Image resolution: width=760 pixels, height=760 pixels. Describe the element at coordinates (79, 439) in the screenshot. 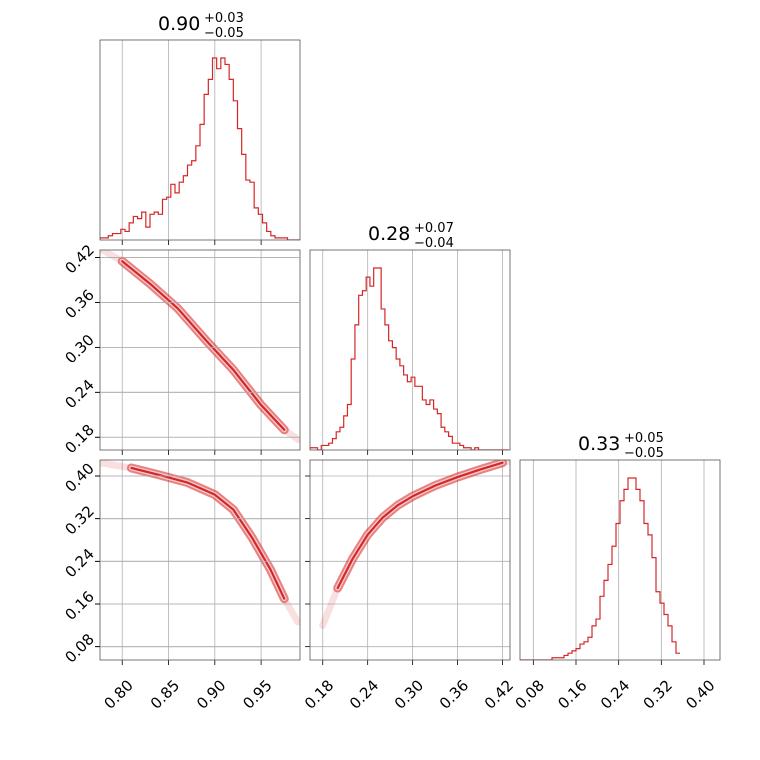

I see `y-tick-label: 0.18` at that location.